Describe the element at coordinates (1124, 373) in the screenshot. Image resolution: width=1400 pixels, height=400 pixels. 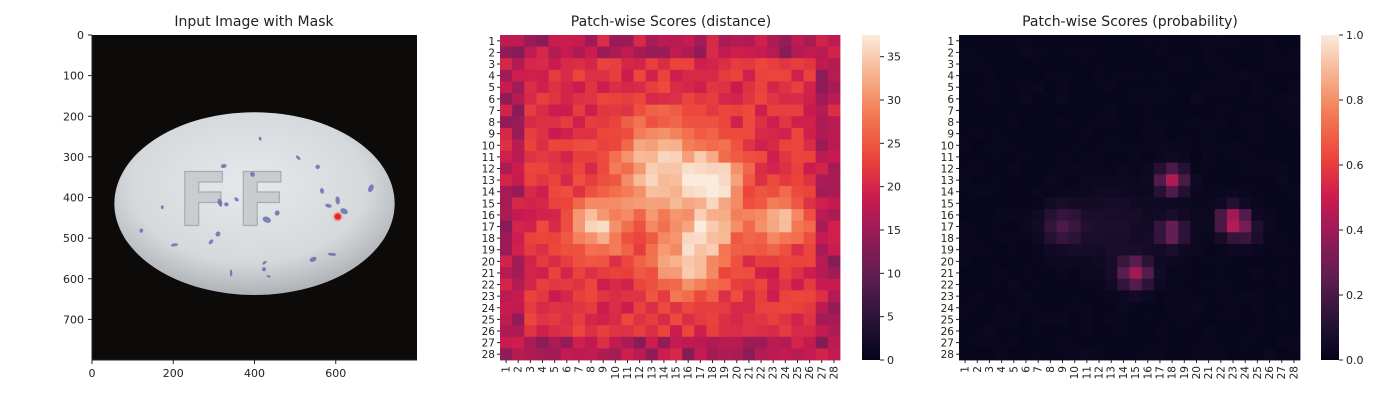
I see `x-tick-label: 14` at that location.